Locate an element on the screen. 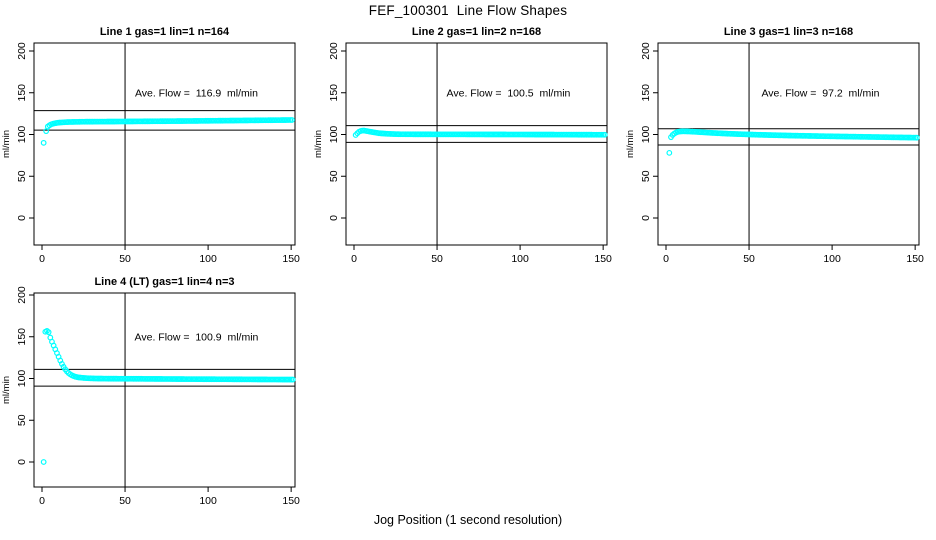 This screenshot has width=936, height=540. ave-flow-label: Ave. Flow = 116.9 ml/min is located at coordinates (196, 93).